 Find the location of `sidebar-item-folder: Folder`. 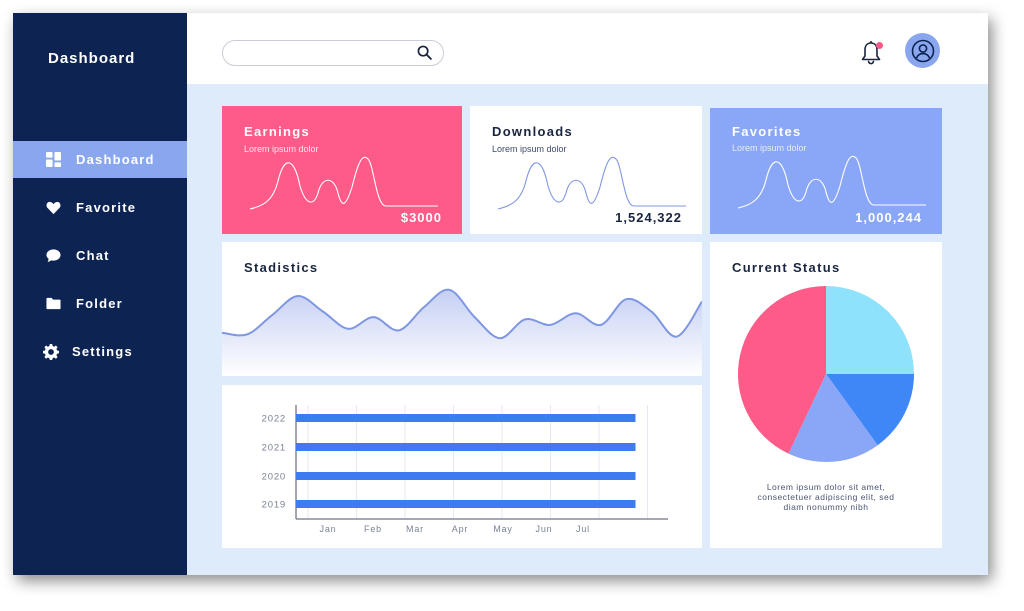

sidebar-item-folder: Folder is located at coordinates (100, 303).